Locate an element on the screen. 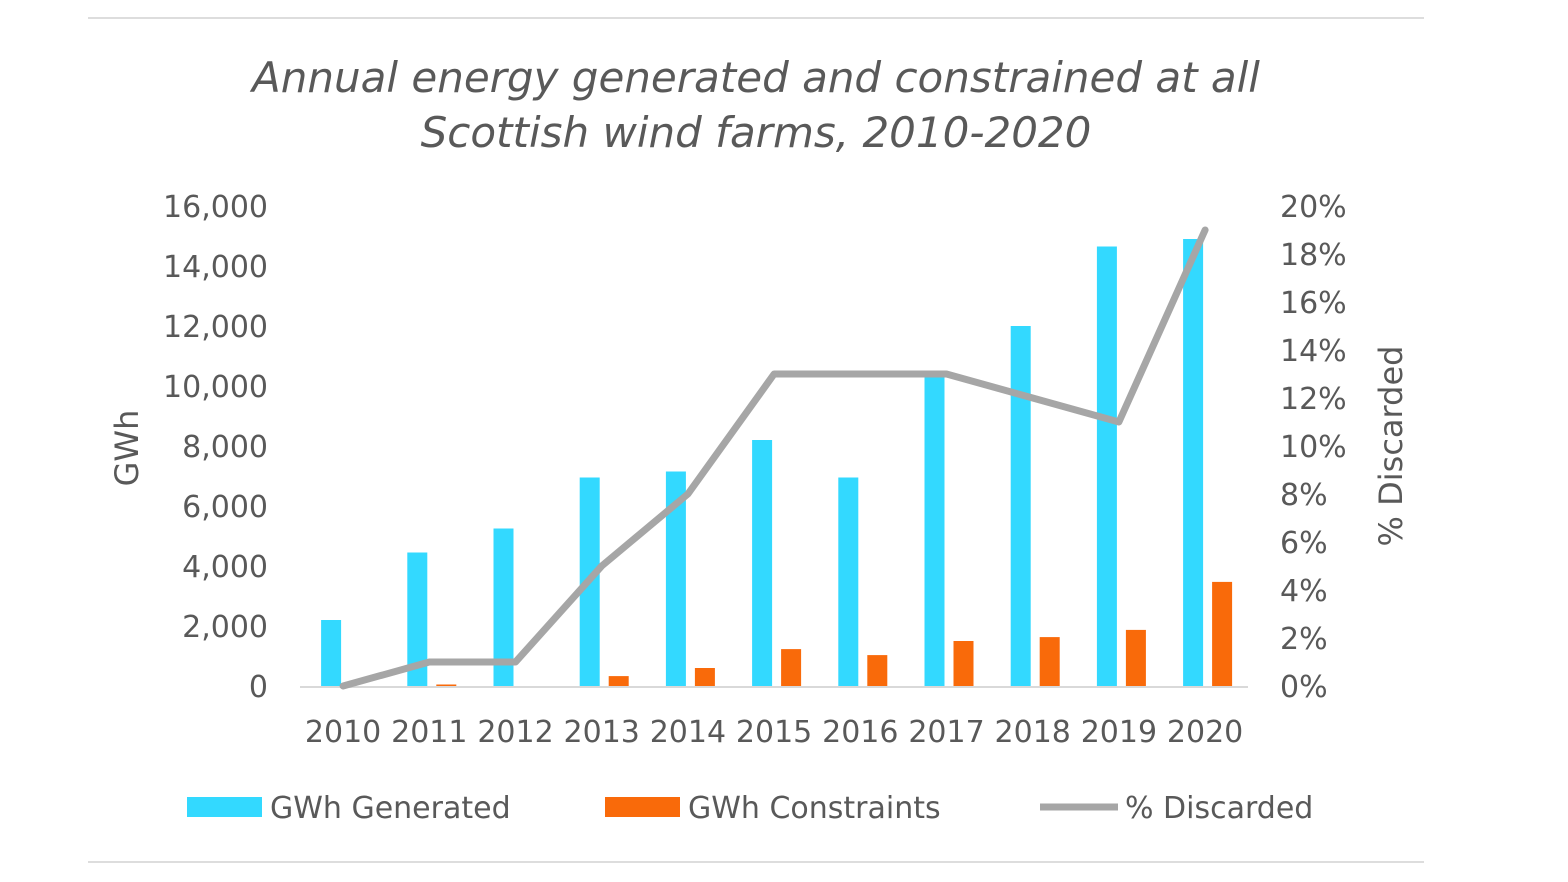 The image size is (1568, 882). y2-tick-label: 0% is located at coordinates (1304, 687).